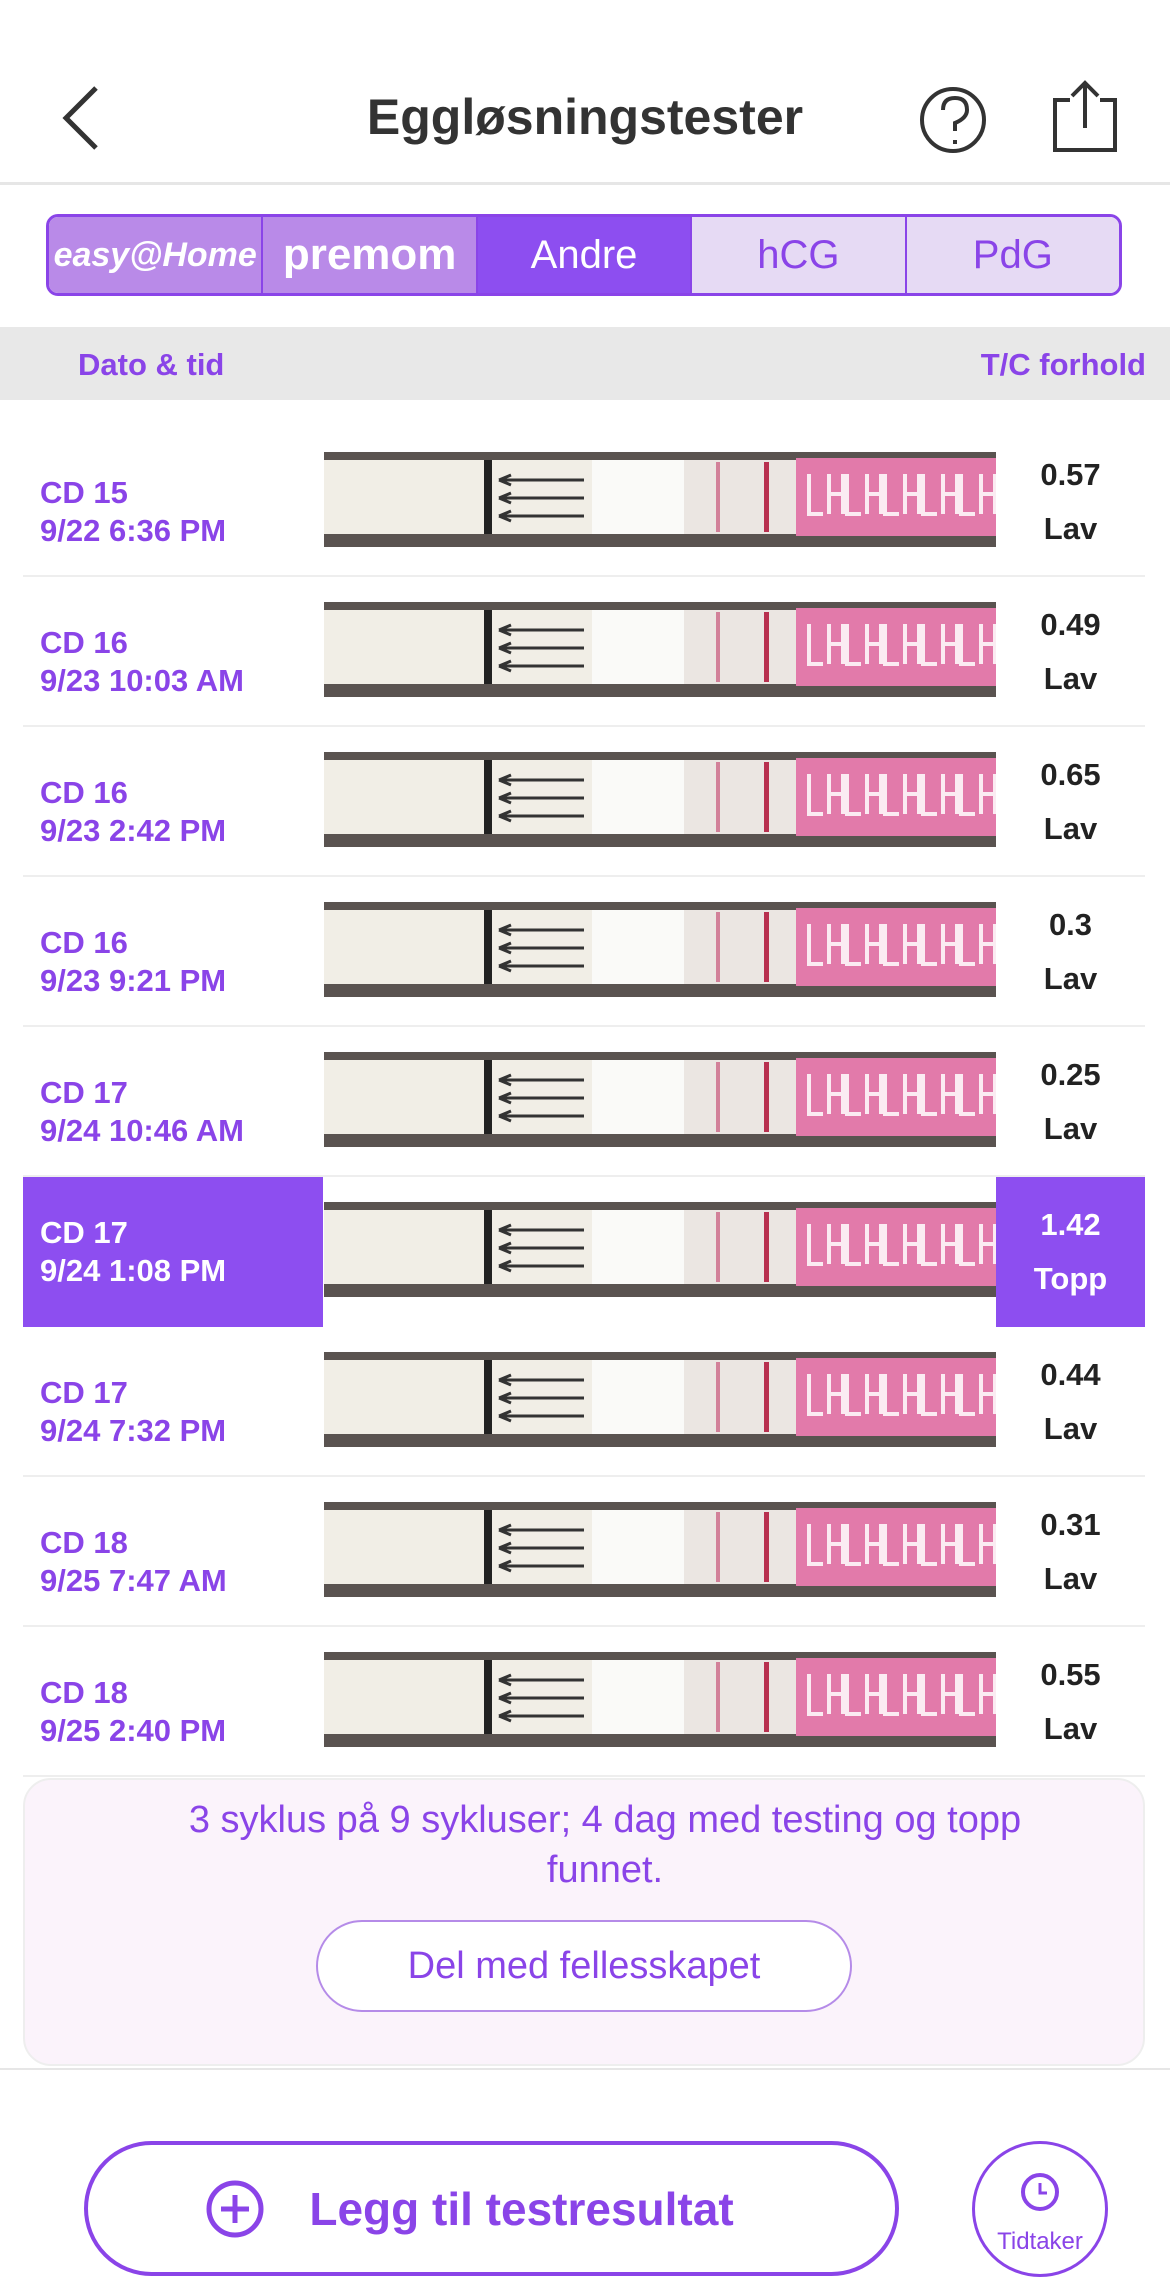 This screenshot has height=2289, width=1170. What do you see at coordinates (585, 363) in the screenshot?
I see `column-header: Dato & tid T/C forhold` at bounding box center [585, 363].